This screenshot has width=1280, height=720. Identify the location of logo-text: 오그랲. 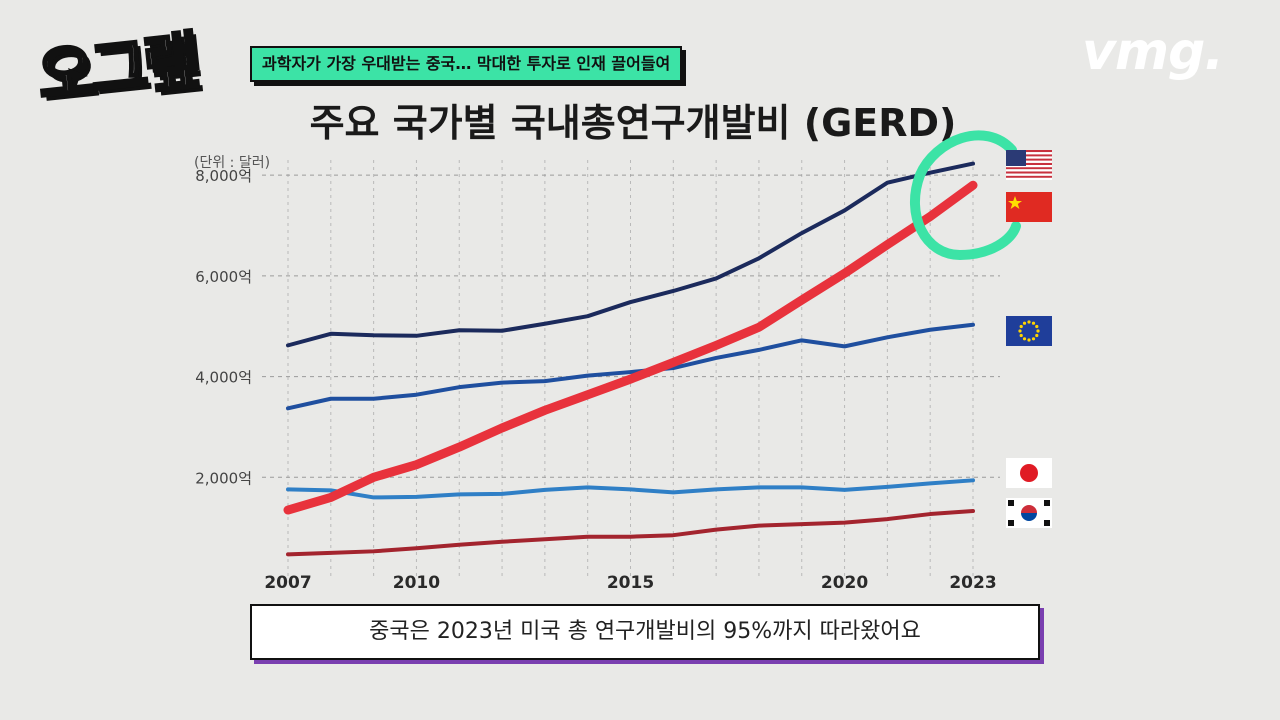
(117, 68).